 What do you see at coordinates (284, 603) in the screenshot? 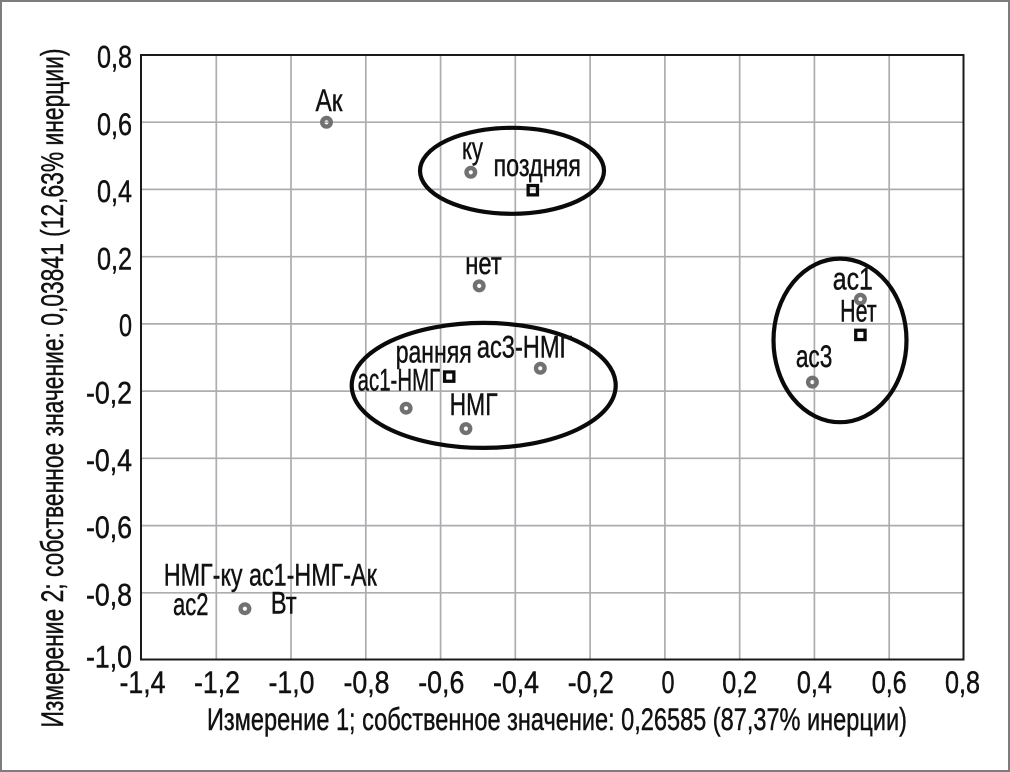
I see `svg-text: Вт` at bounding box center [284, 603].